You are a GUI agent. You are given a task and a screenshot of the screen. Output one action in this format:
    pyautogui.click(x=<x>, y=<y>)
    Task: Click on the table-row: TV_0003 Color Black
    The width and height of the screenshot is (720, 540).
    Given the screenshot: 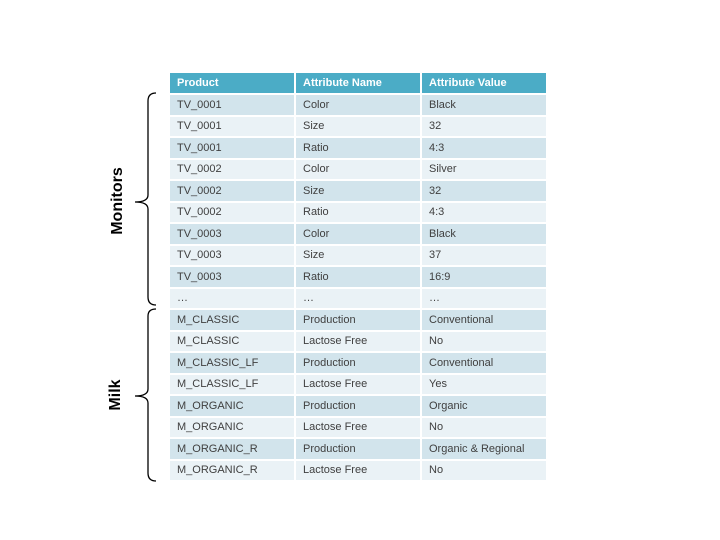 What is the action you would take?
    pyautogui.click(x=358, y=234)
    